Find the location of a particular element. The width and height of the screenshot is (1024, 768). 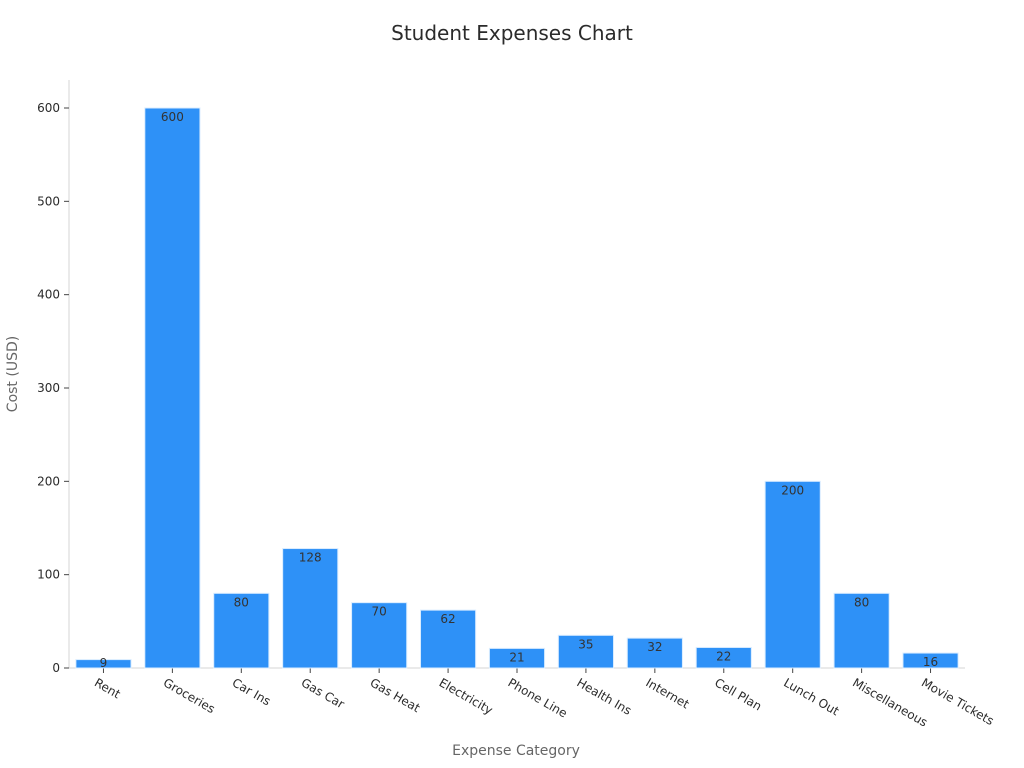

x-tick-label: Cell Plan is located at coordinates (738, 694).